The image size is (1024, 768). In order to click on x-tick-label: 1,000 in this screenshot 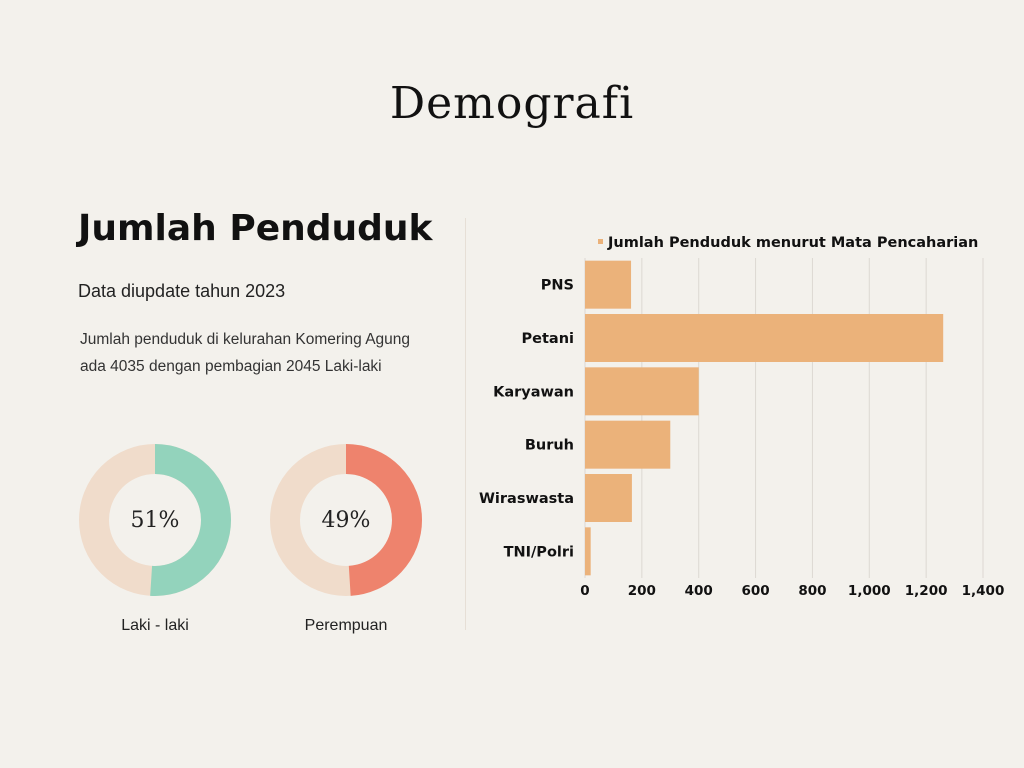, I will do `click(869, 591)`.